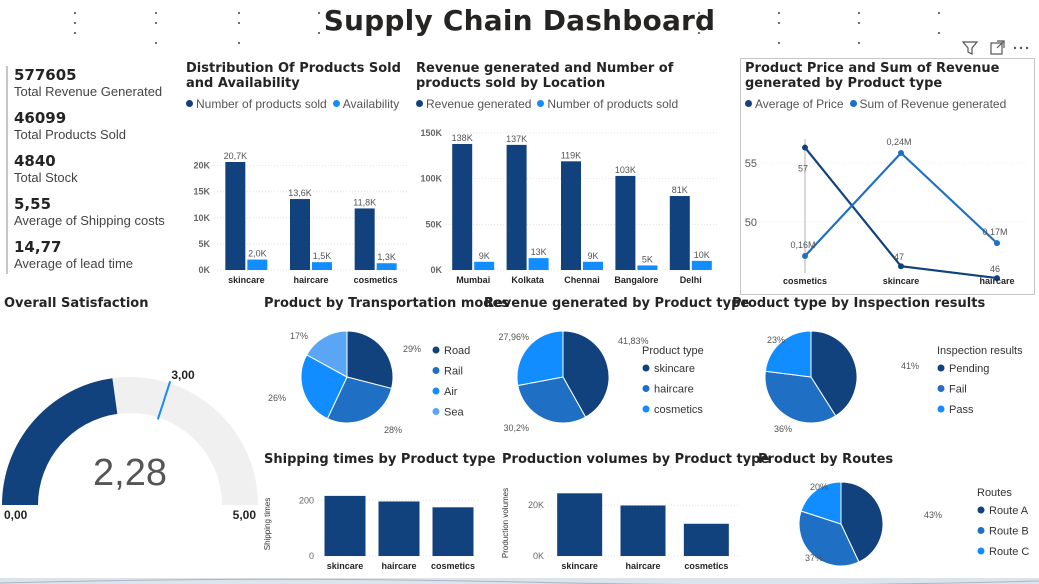 This screenshot has width=1039, height=584. What do you see at coordinates (528, 280) in the screenshot?
I see `x-tick-label: Kolkata` at bounding box center [528, 280].